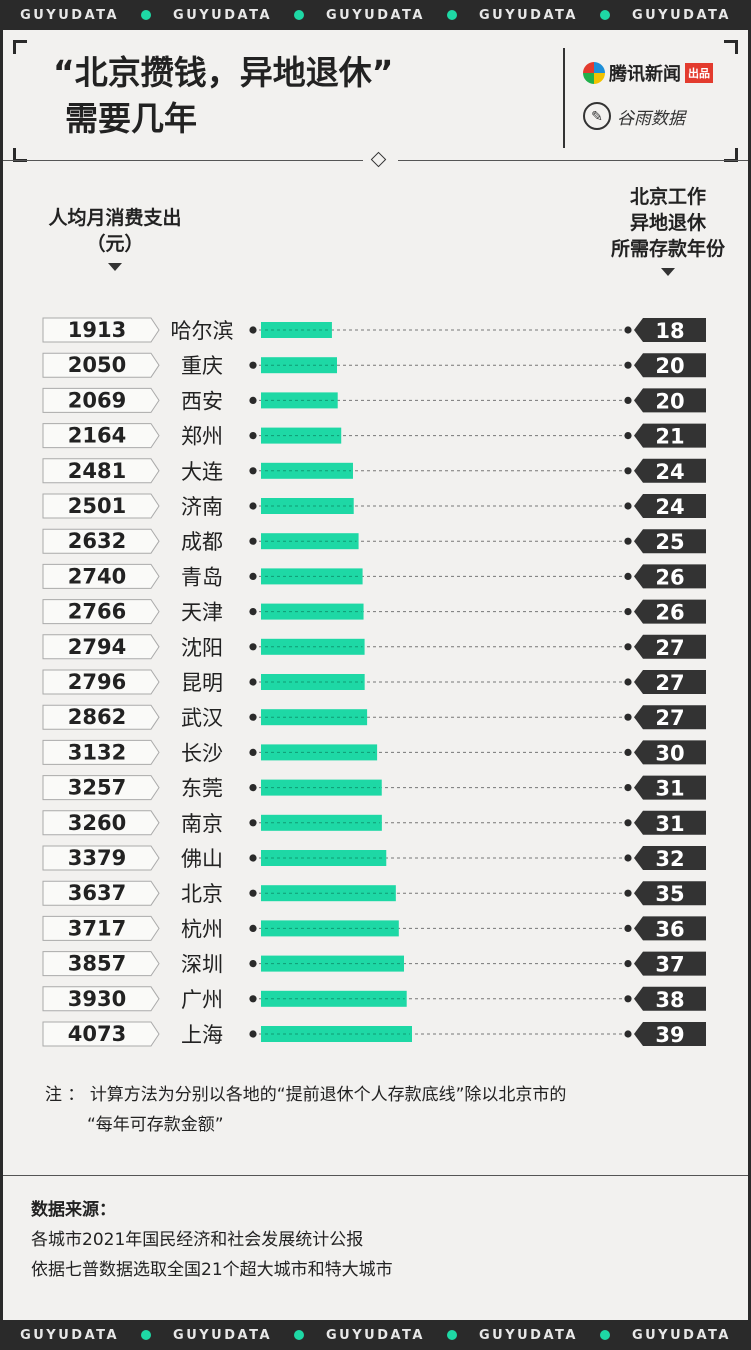  What do you see at coordinates (97, 541) in the screenshot?
I see `spending-label: 2632` at bounding box center [97, 541].